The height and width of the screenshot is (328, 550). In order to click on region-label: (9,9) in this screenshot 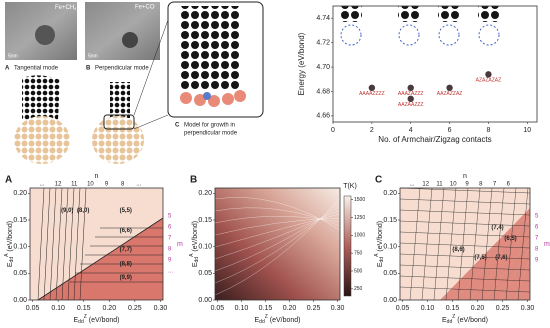, I will do `click(126, 278)`.